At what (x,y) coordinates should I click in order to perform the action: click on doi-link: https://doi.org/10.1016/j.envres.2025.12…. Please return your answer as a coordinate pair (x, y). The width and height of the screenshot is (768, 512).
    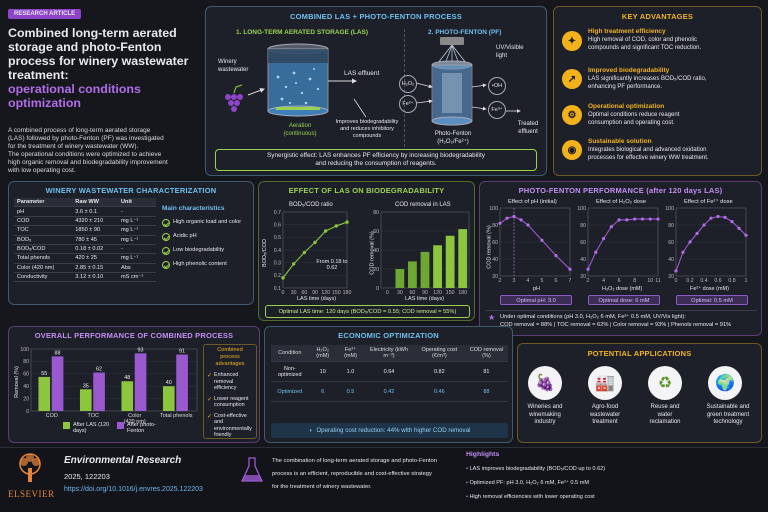
    Looking at the image, I should click on (133, 489).